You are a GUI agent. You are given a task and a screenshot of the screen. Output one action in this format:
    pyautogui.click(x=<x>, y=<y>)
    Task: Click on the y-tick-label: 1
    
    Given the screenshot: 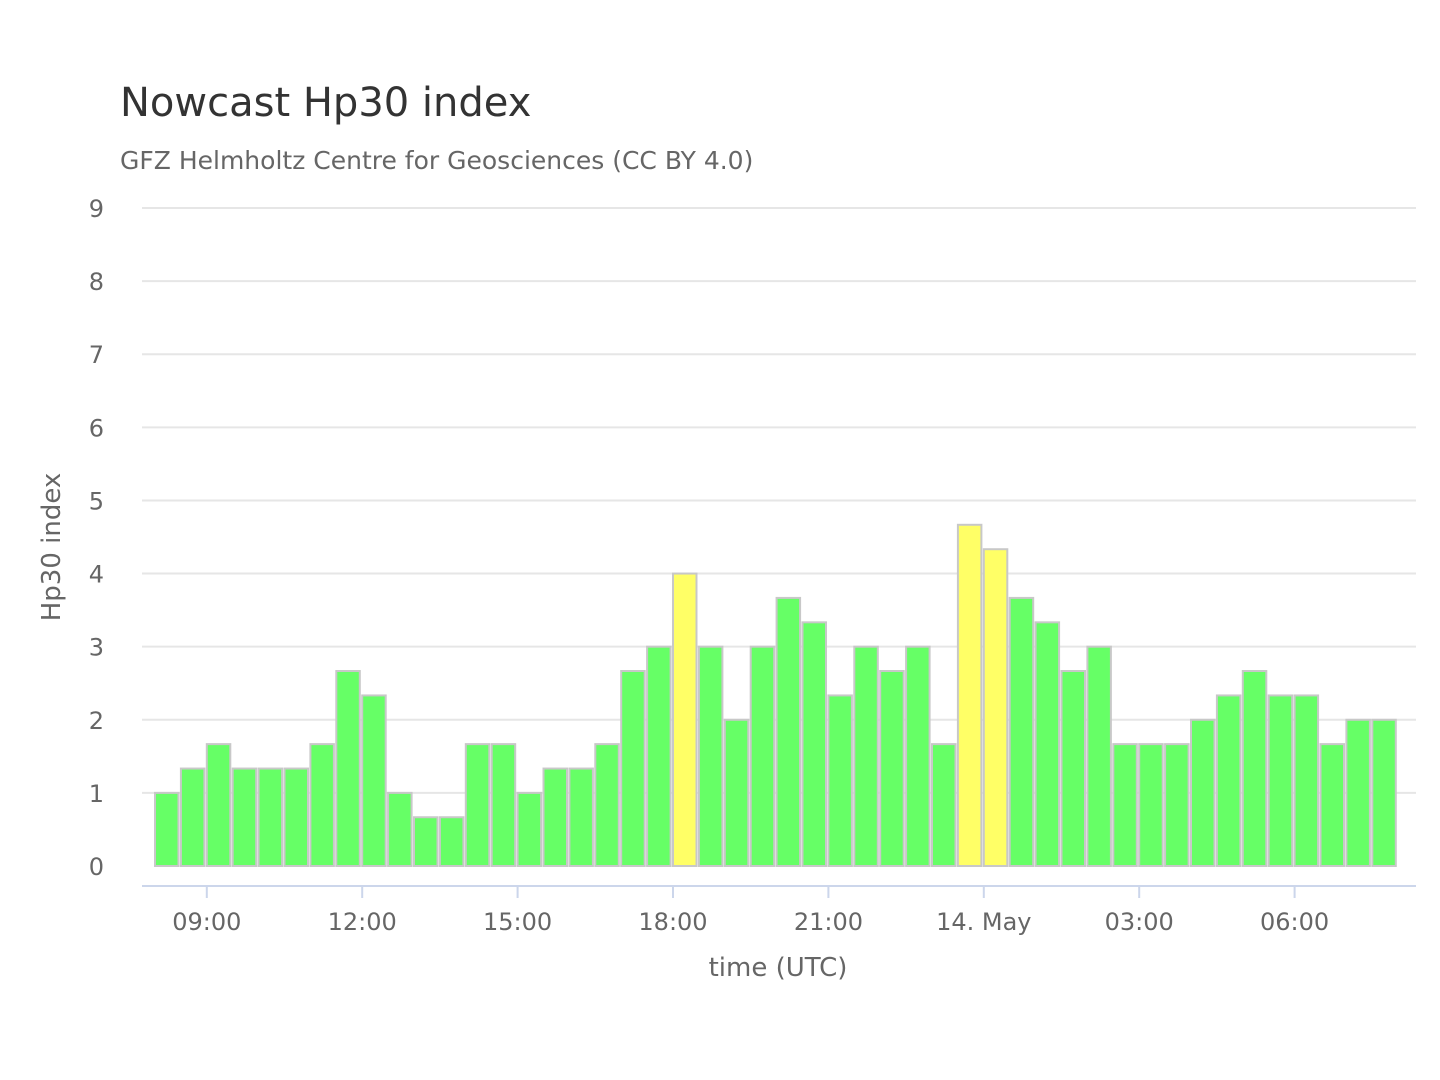 What is the action you would take?
    pyautogui.click(x=96, y=794)
    